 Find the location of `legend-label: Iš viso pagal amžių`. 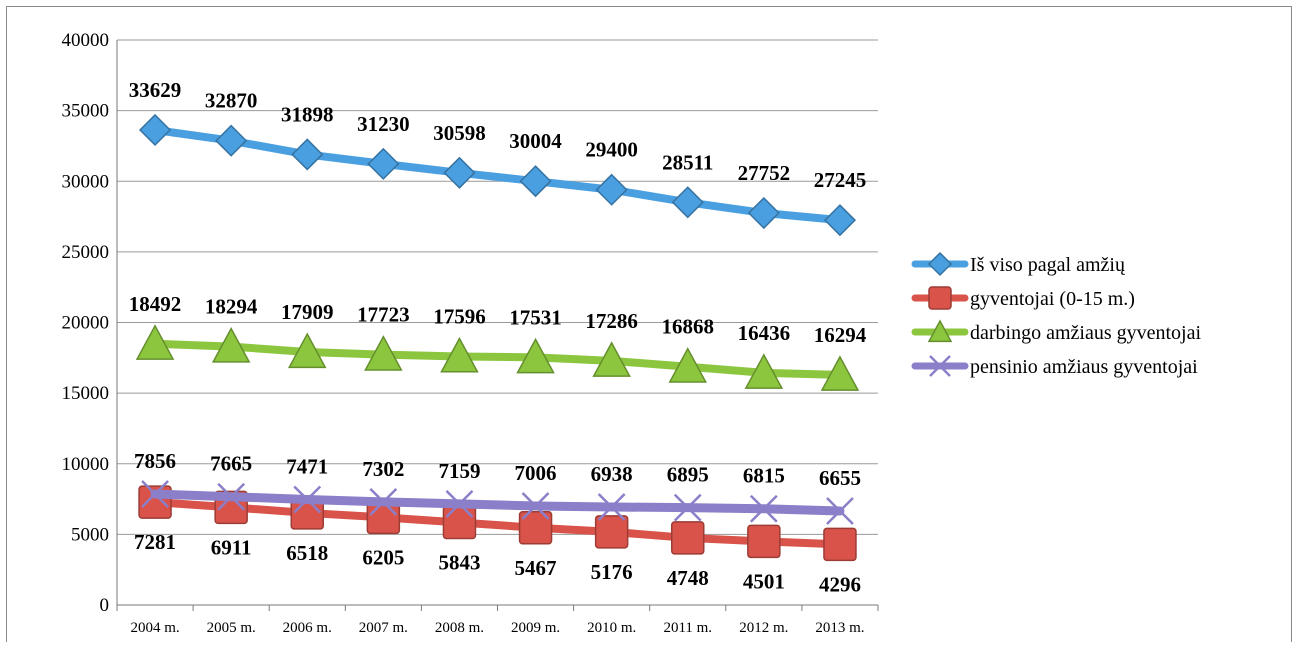

legend-label: Iš viso pagal amžių is located at coordinates (1048, 265).